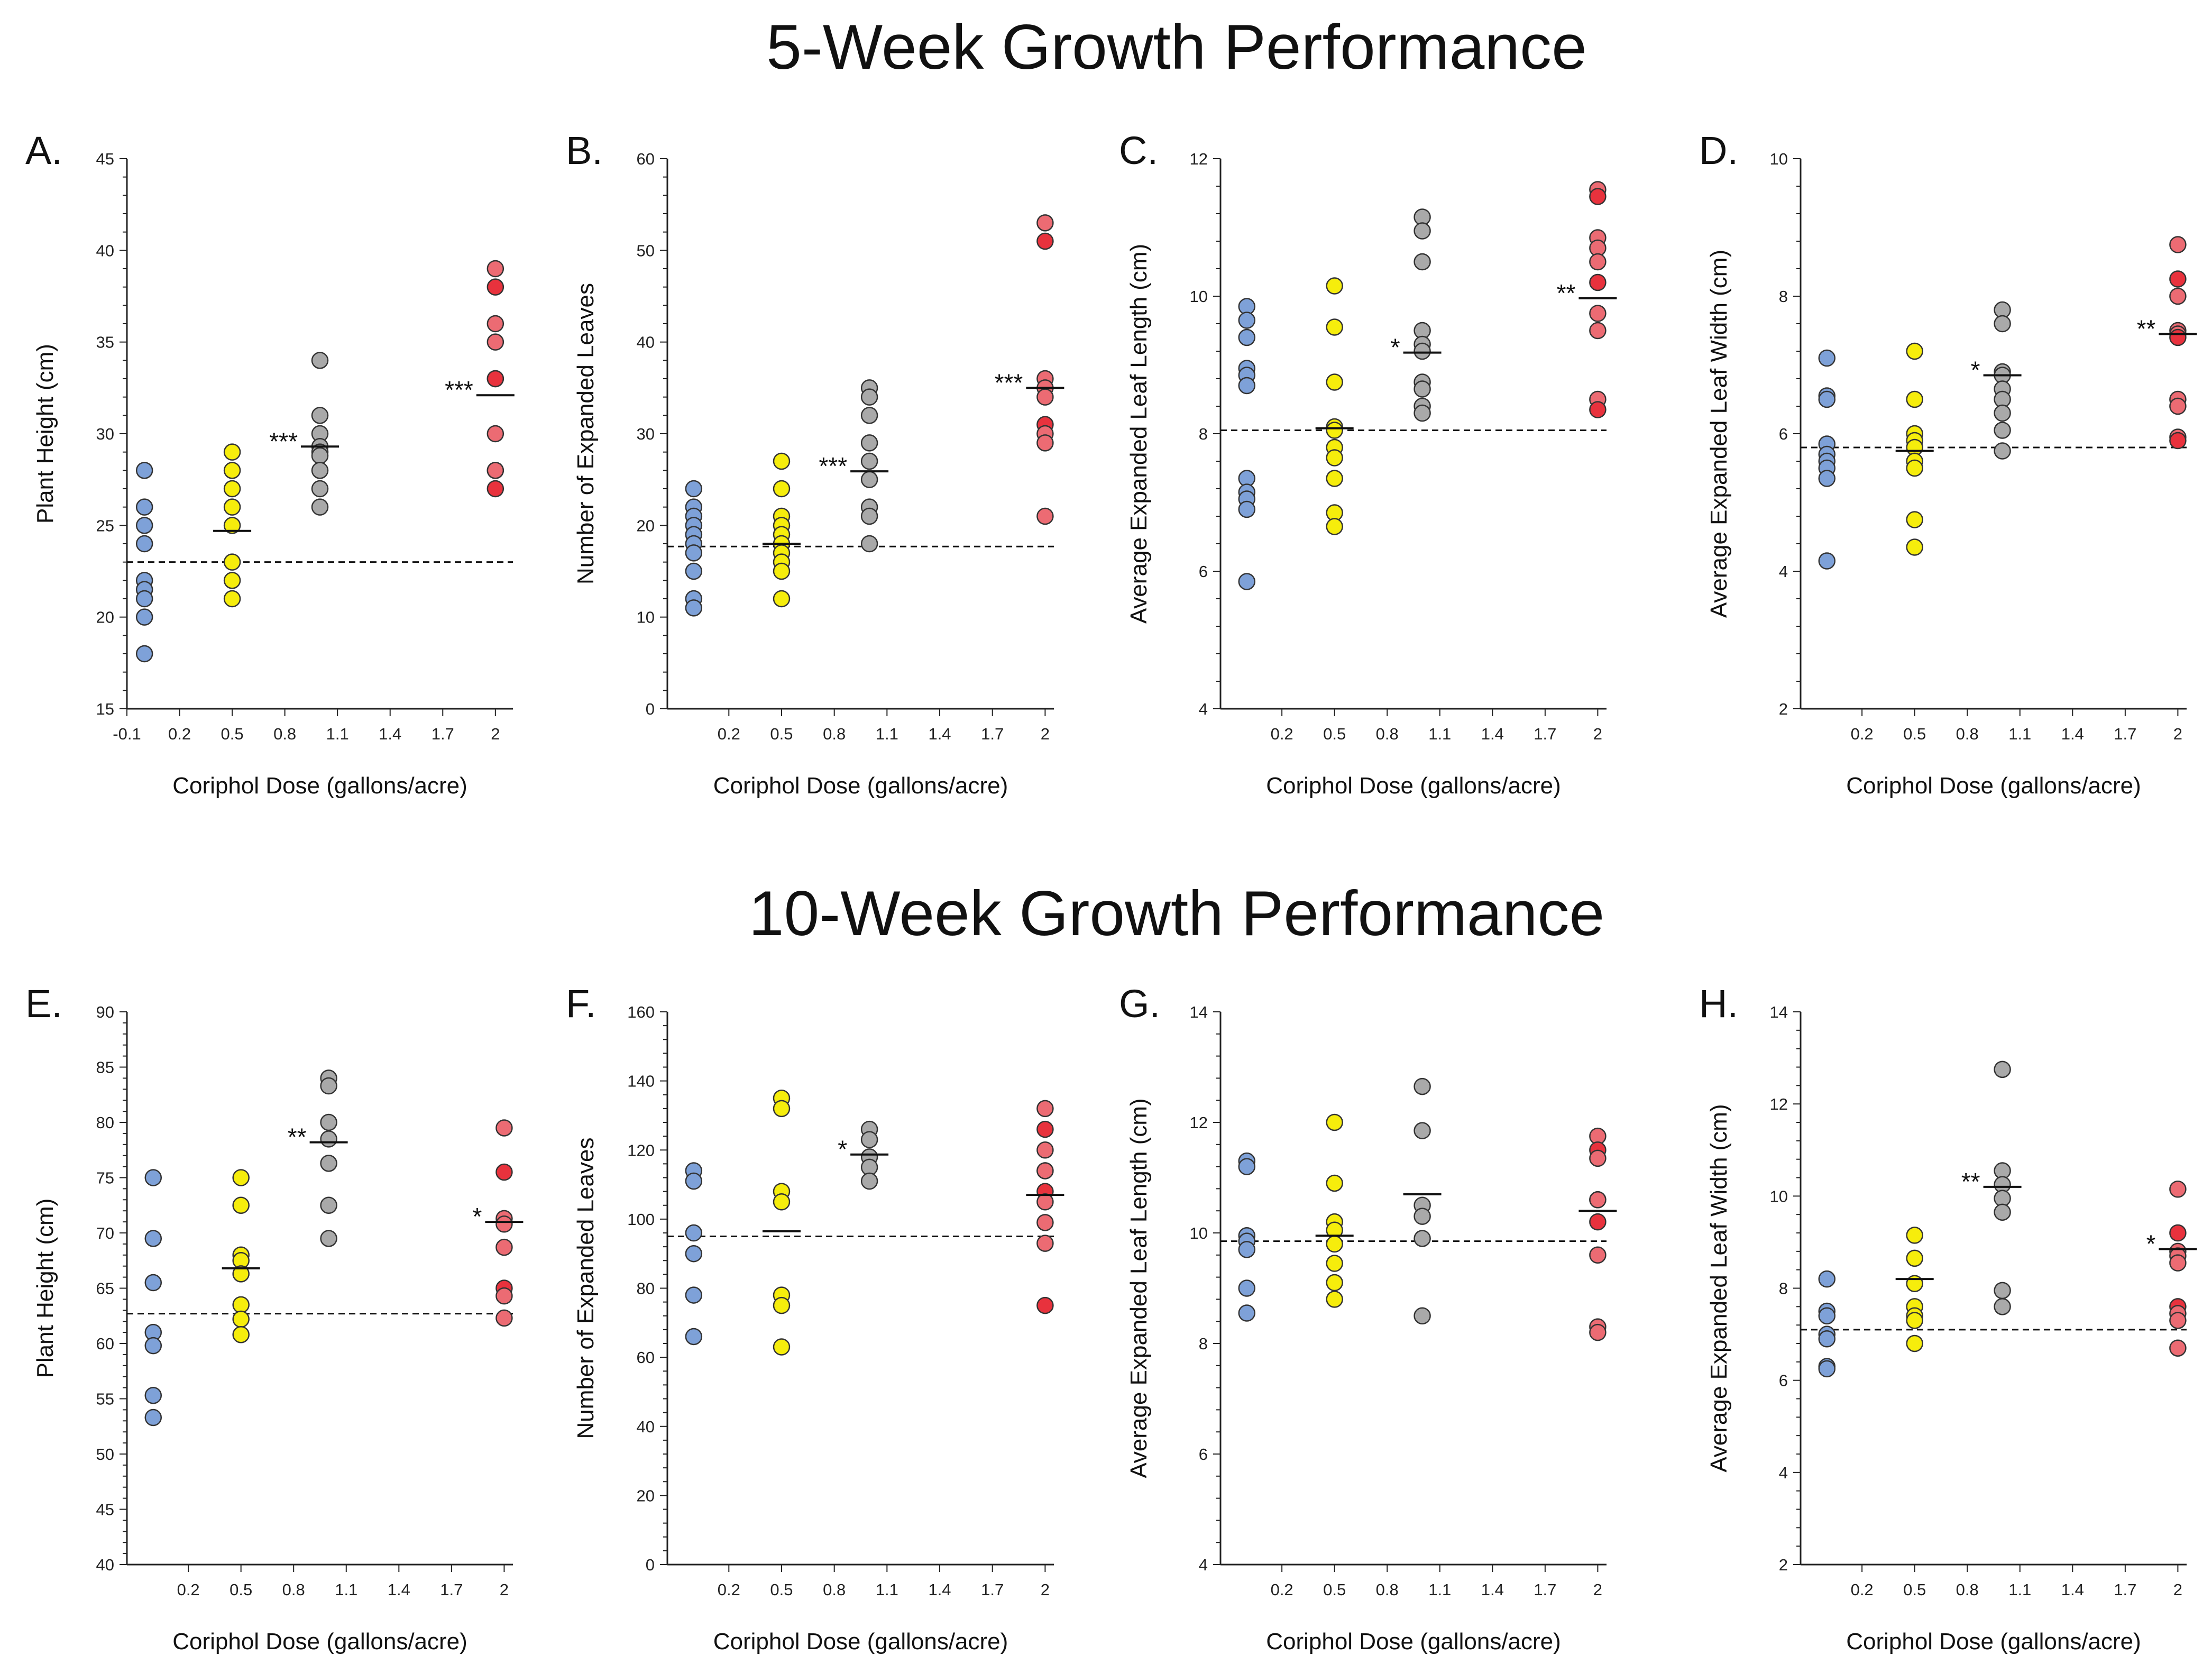 Image resolution: width=2212 pixels, height=1673 pixels. What do you see at coordinates (1783, 571) in the screenshot?
I see `y-tick-label: 4` at bounding box center [1783, 571].